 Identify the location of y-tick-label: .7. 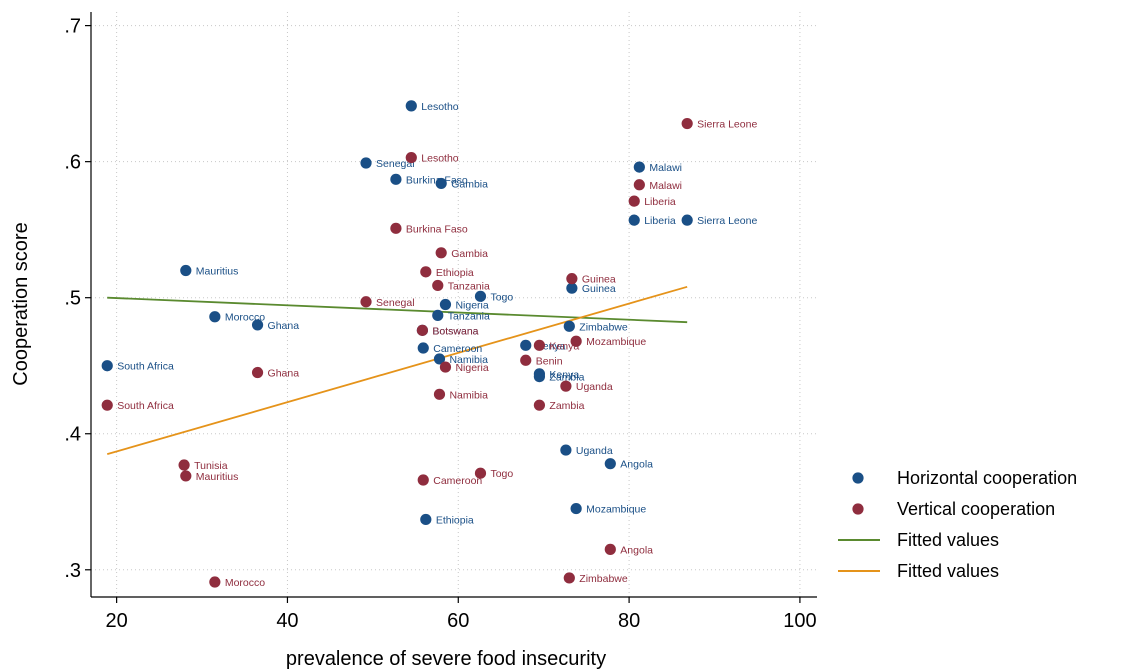
(72, 27).